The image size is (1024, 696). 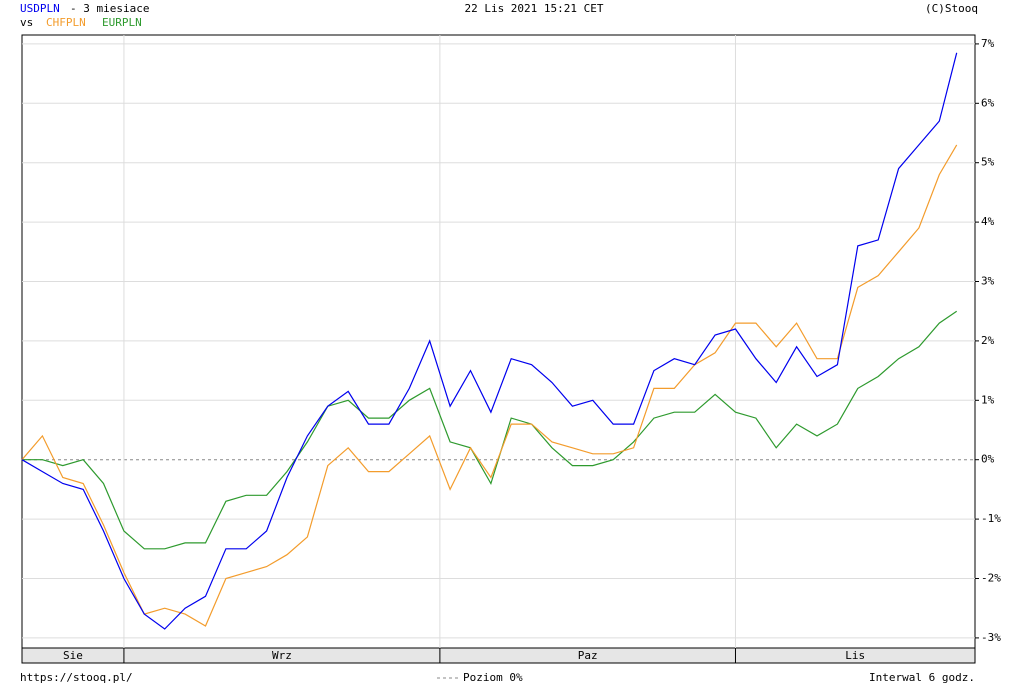 I want to click on y-tick-label: 4%, so click(x=988, y=221).